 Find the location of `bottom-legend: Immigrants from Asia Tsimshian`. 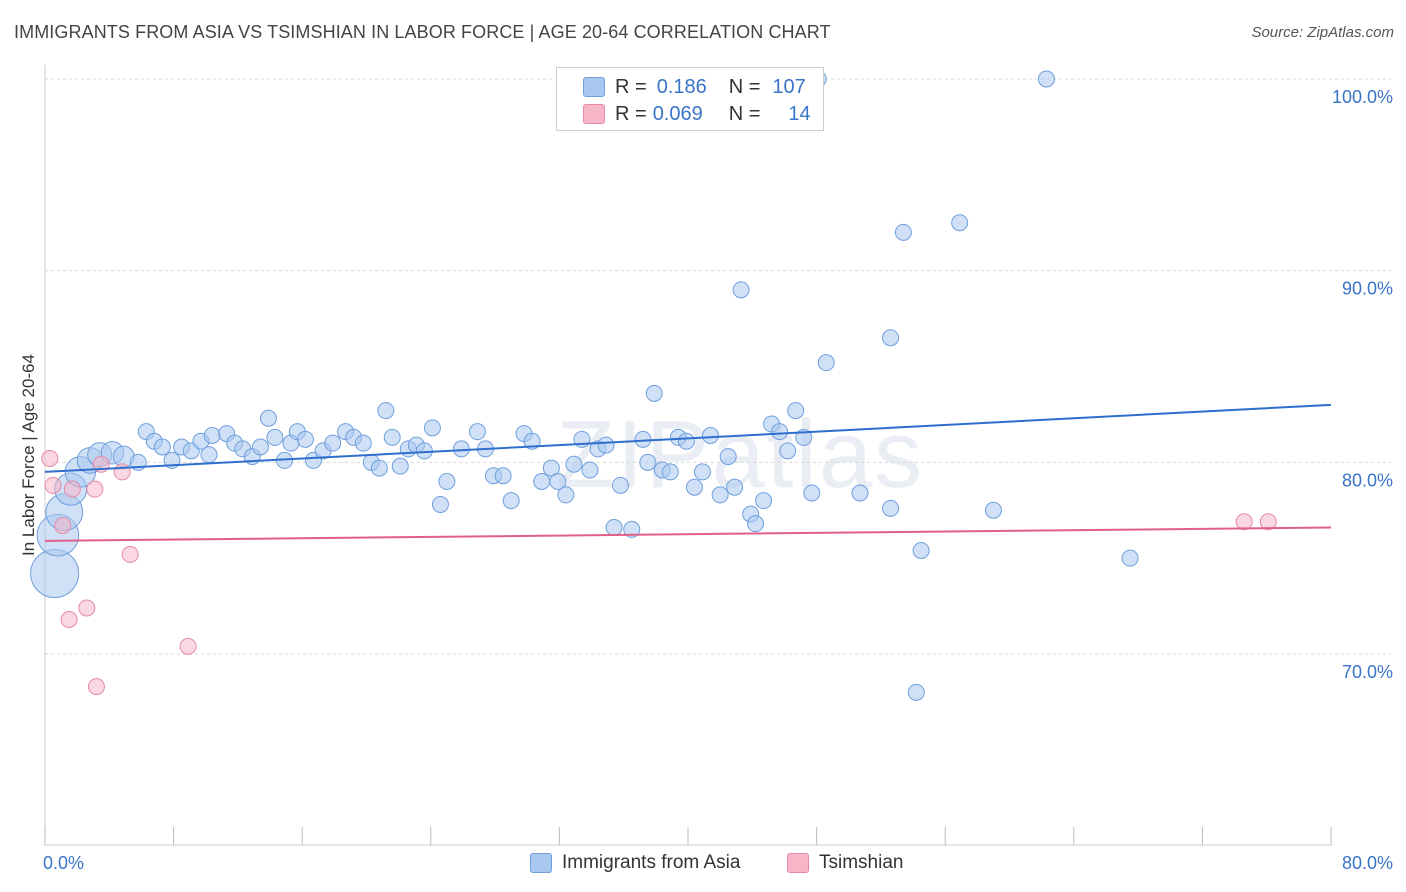

bottom-legend: Immigrants from Asia Tsimshian is located at coordinates (703, 864).